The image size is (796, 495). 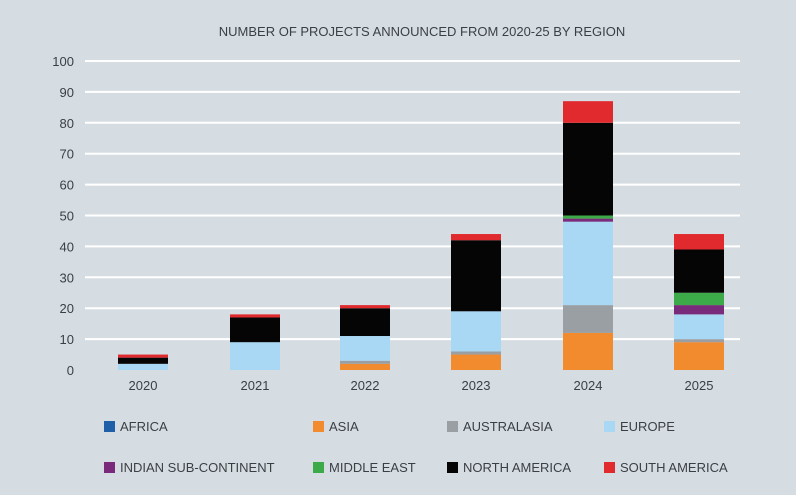 I want to click on legend-label: INDIAN SUB-CONTINENT, so click(x=197, y=467).